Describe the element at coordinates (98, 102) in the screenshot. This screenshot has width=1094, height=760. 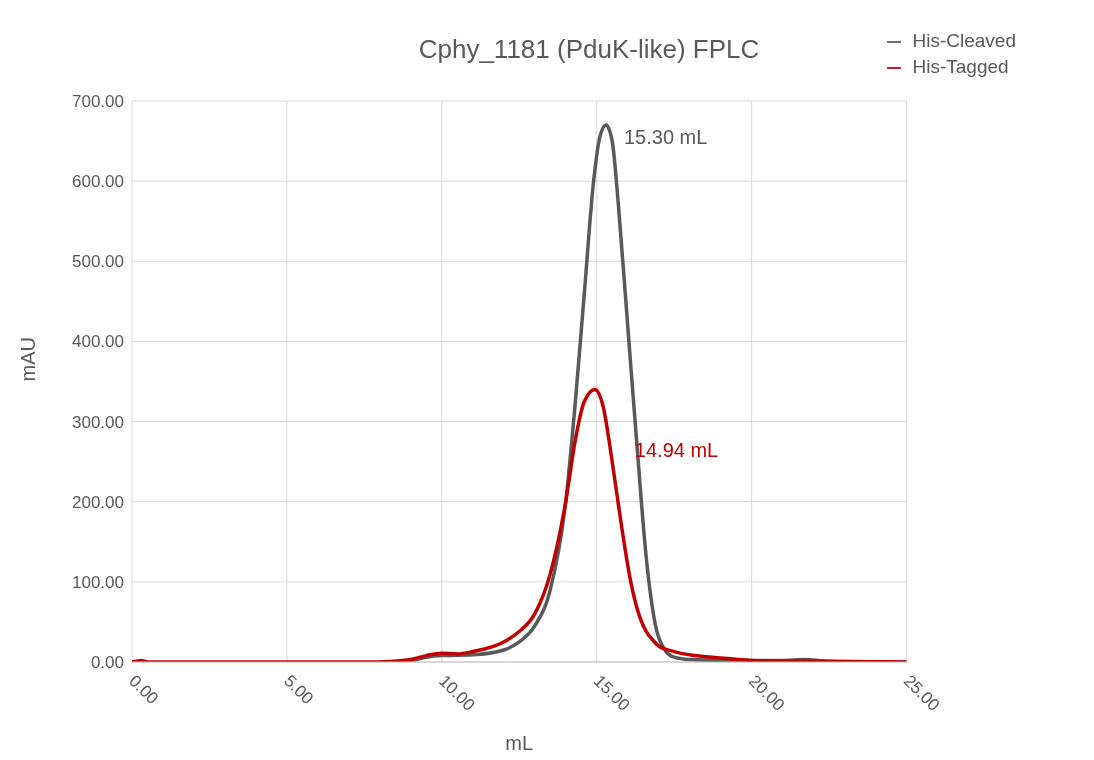
I see `y-tick-label: 700.00` at that location.